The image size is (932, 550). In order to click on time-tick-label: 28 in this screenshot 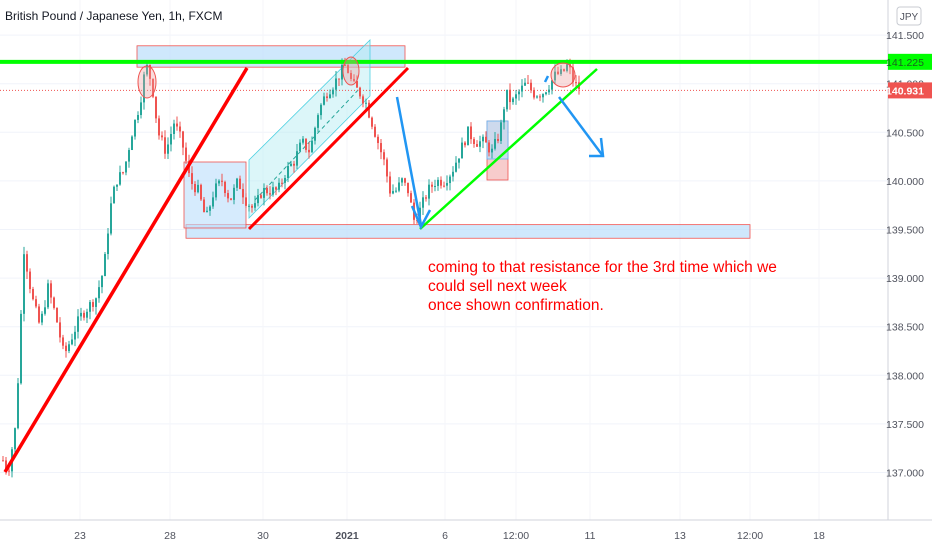, I will do `click(170, 536)`.